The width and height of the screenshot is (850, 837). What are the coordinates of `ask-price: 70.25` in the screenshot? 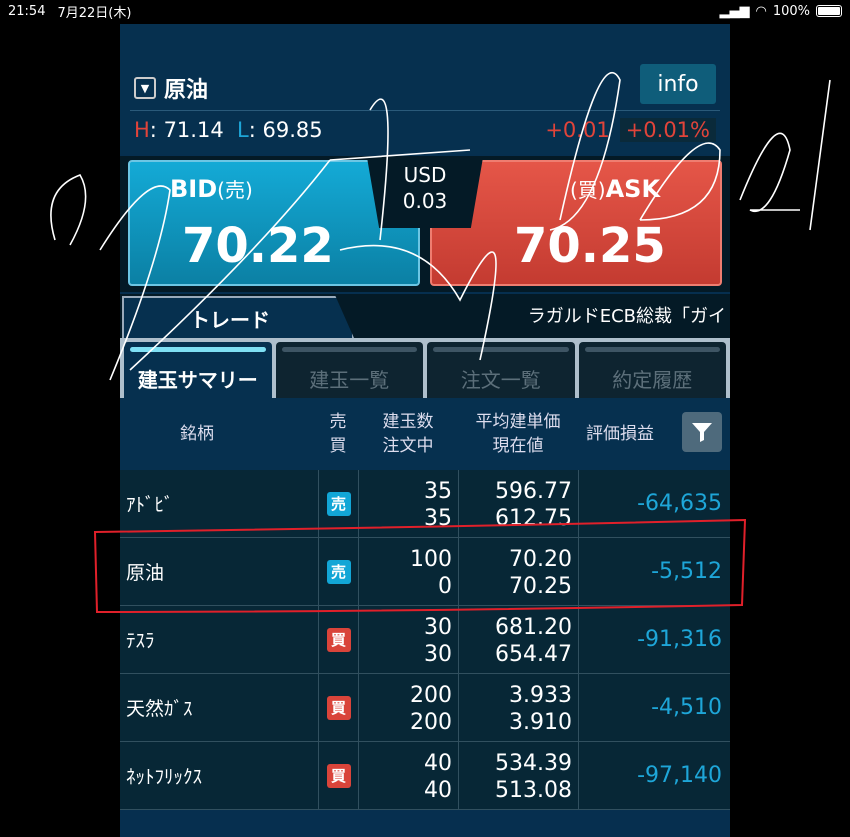 It's located at (590, 246).